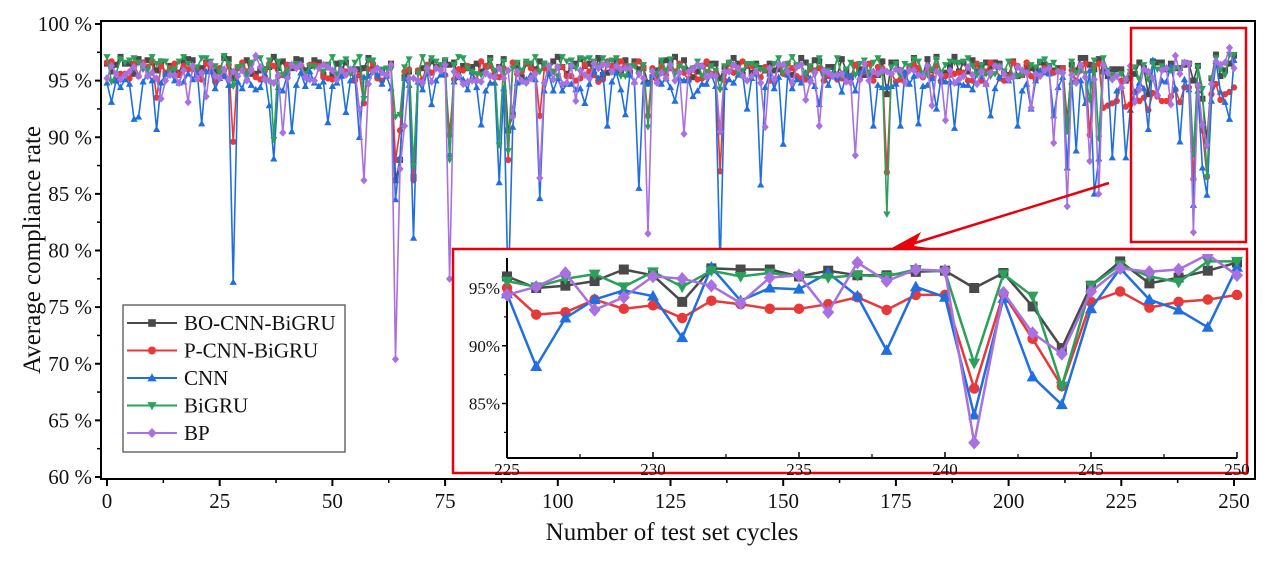 This screenshot has width=1282, height=567. I want to click on arrow-line, so click(1005, 215).